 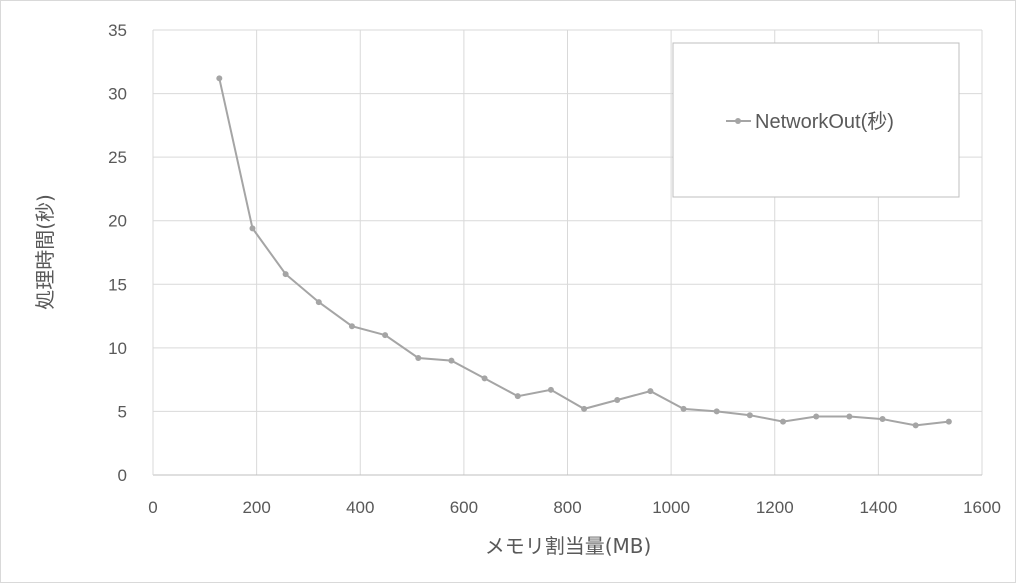 What do you see at coordinates (117, 30) in the screenshot?
I see `y-tick-label: 35` at bounding box center [117, 30].